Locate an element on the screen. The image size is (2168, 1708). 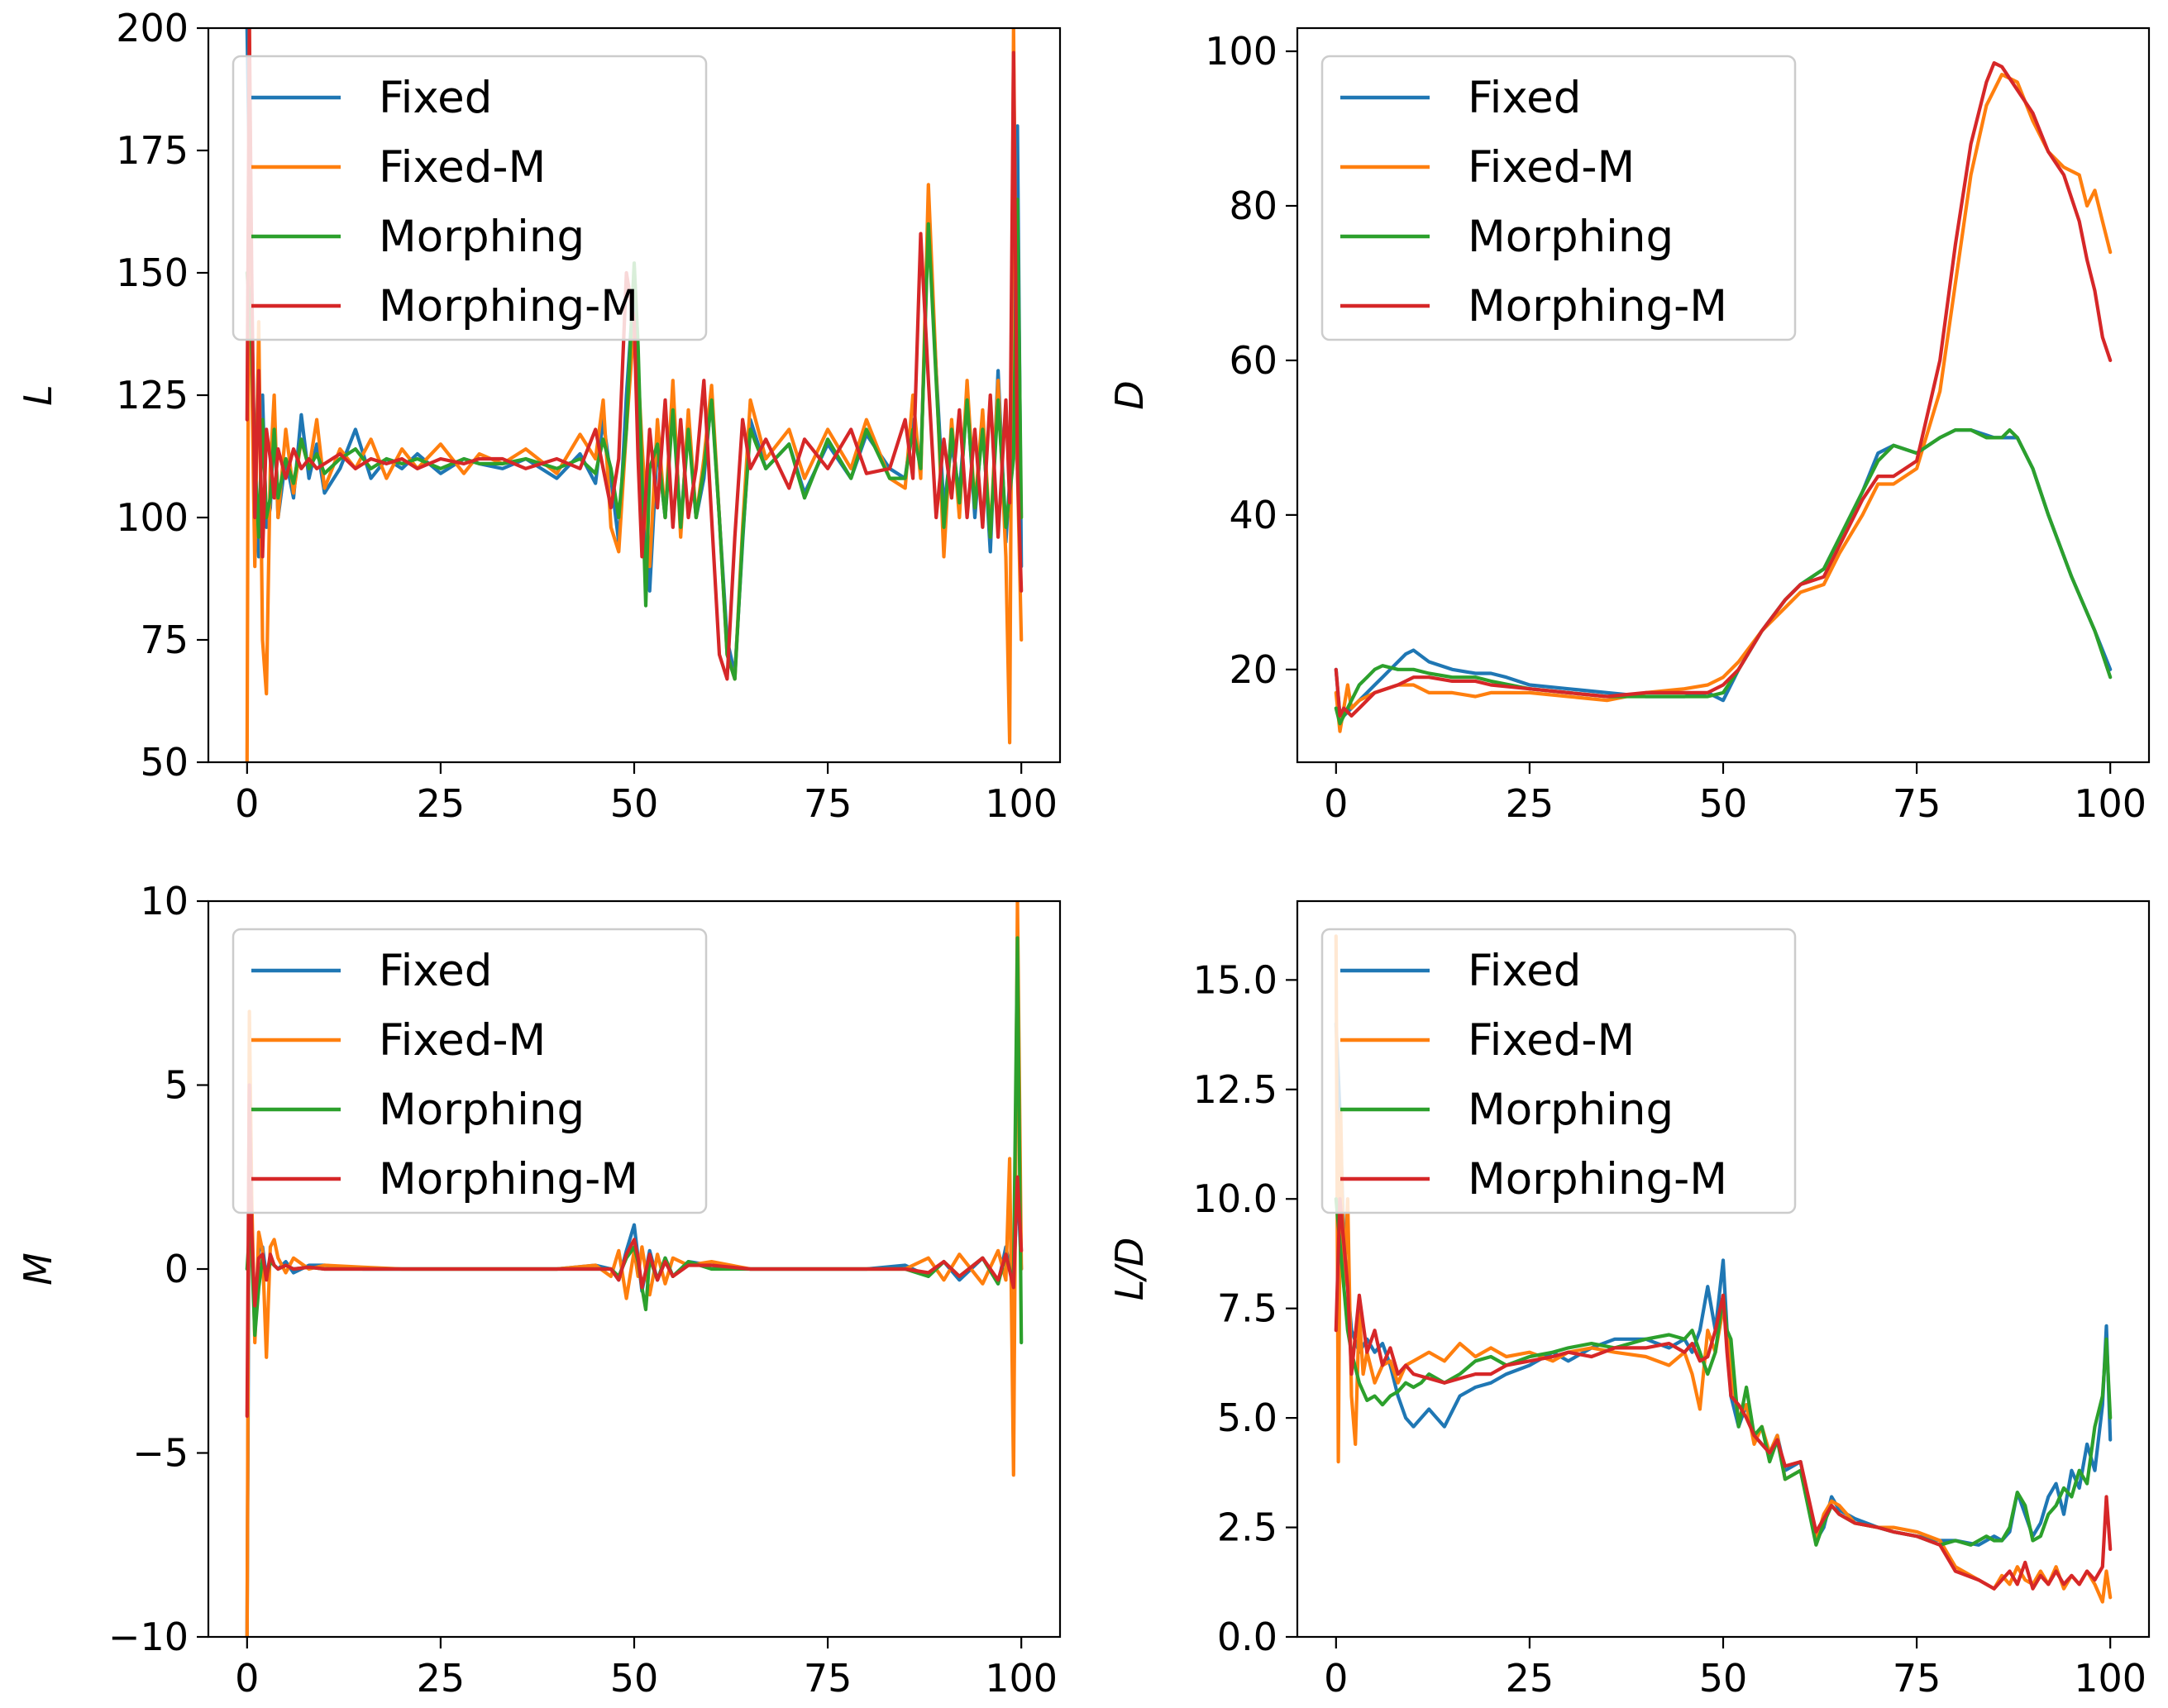
y-tick-label: 150 is located at coordinates (152, 272).